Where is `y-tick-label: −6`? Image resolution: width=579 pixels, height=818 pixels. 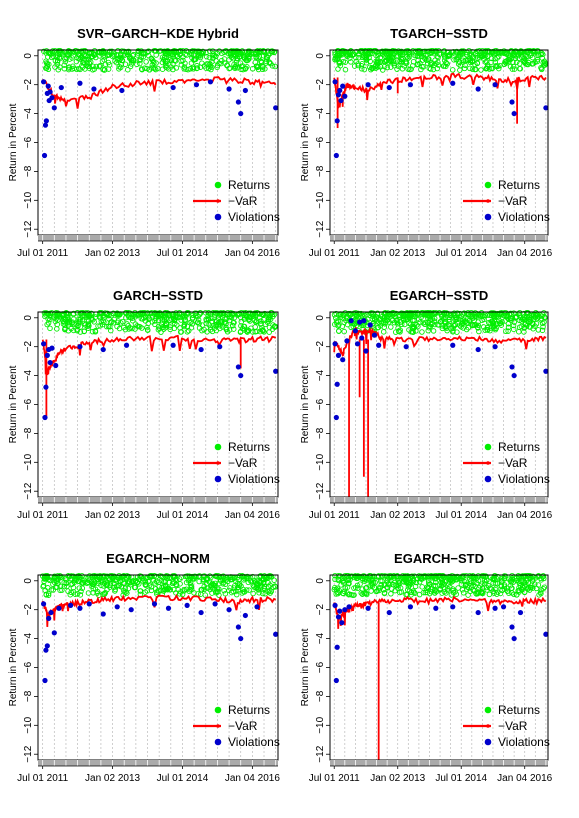 y-tick-label: −6 is located at coordinates (28, 404).